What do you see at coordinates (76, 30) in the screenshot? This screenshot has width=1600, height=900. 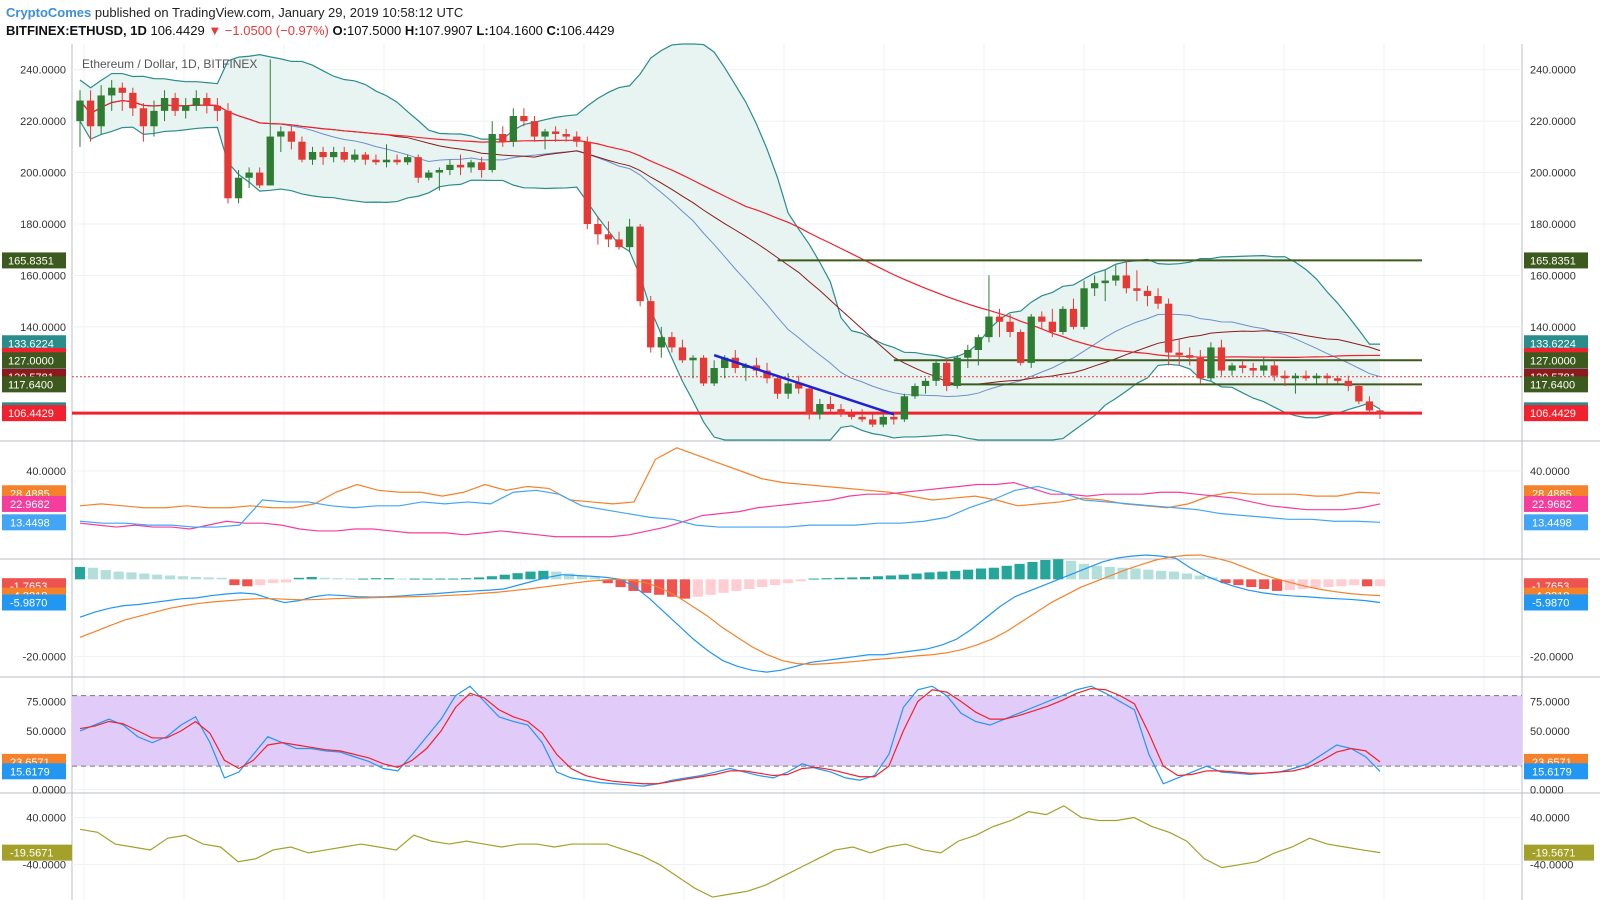 I see `symbol-name: BITFINEX:ETHUSD, 1D` at bounding box center [76, 30].